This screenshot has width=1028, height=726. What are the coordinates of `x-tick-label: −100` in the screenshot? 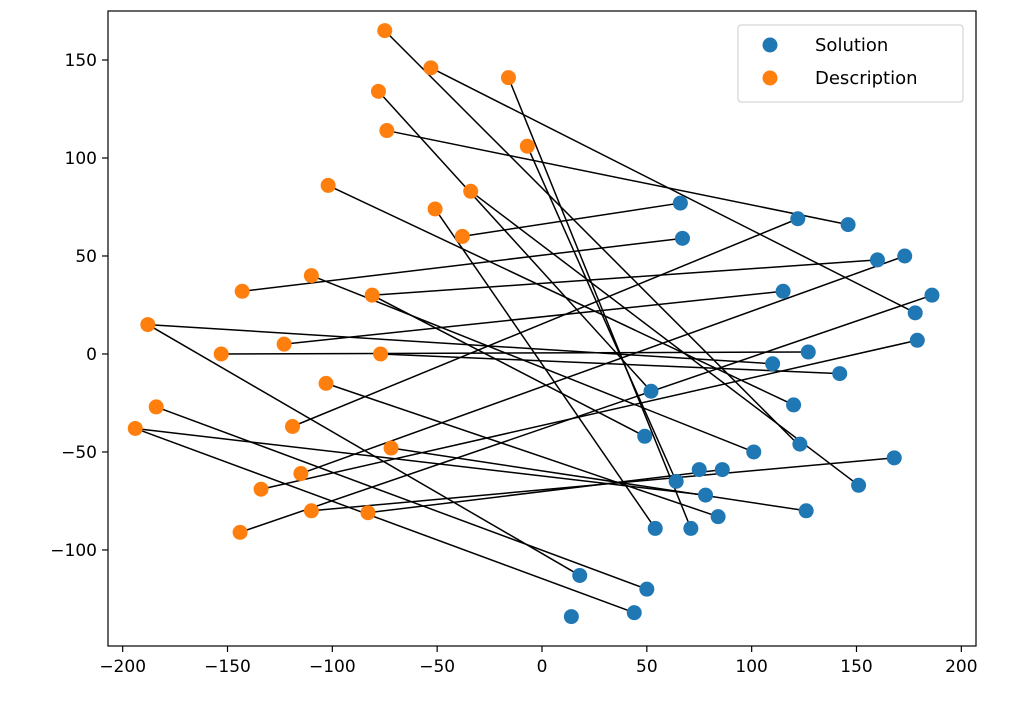 It's located at (332, 667).